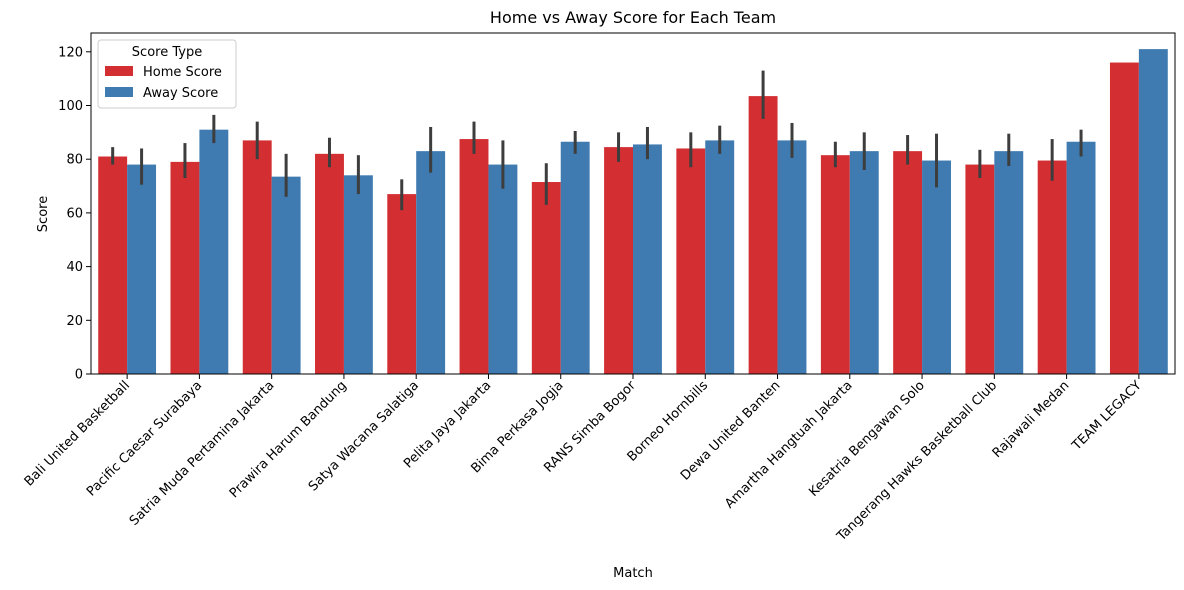 The height and width of the screenshot is (590, 1184). I want to click on x-tick-label: Satria Muda Pertamina Jakarta, so click(202, 453).